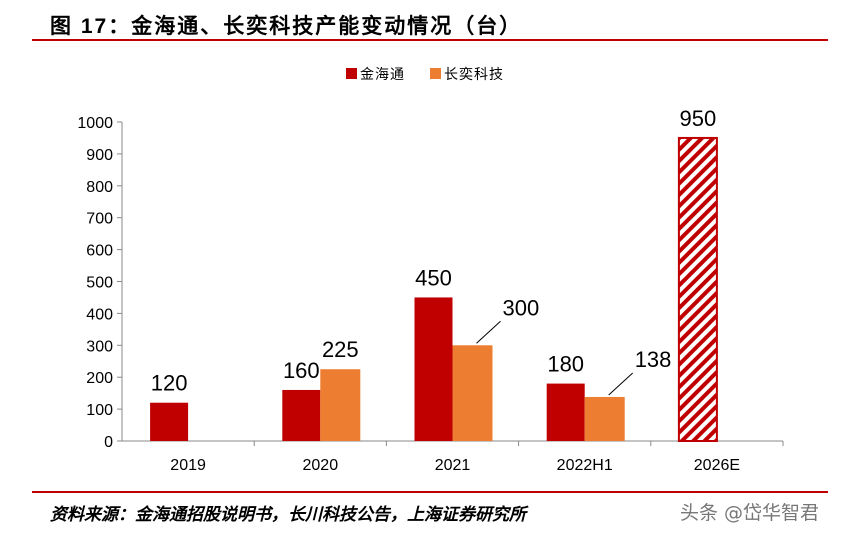 Image resolution: width=855 pixels, height=536 pixels. I want to click on y-tick-label: 900, so click(99, 155).